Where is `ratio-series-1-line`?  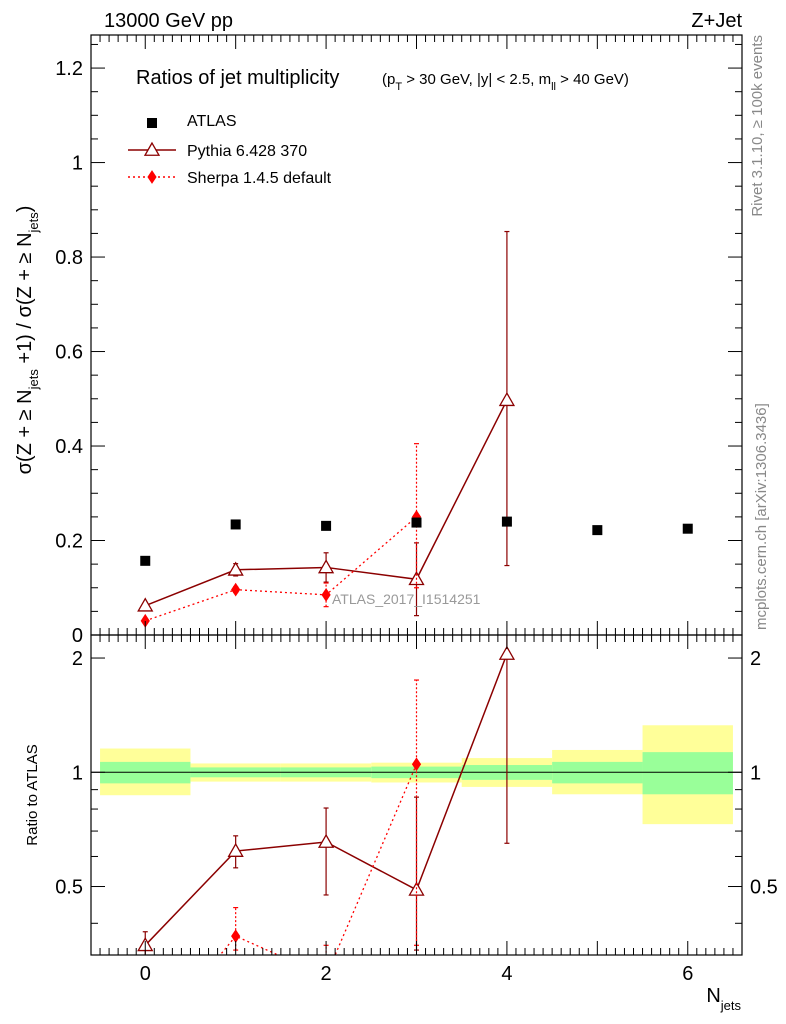 ratio-series-1-line is located at coordinates (318, 859).